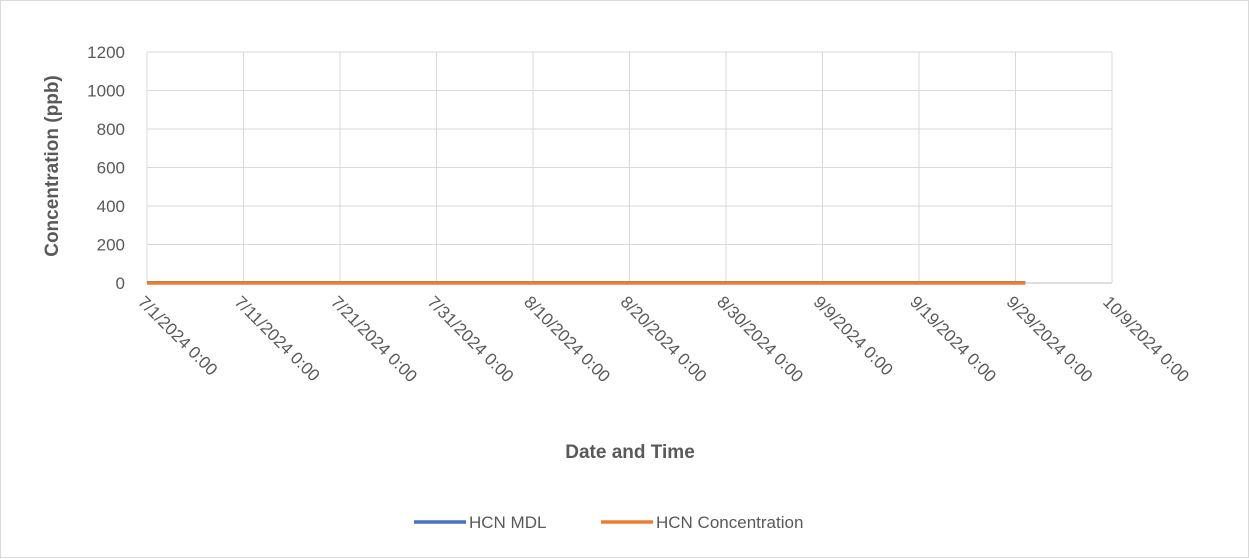 The height and width of the screenshot is (559, 1249). What do you see at coordinates (106, 91) in the screenshot?
I see `y-tick-label: 1000` at bounding box center [106, 91].